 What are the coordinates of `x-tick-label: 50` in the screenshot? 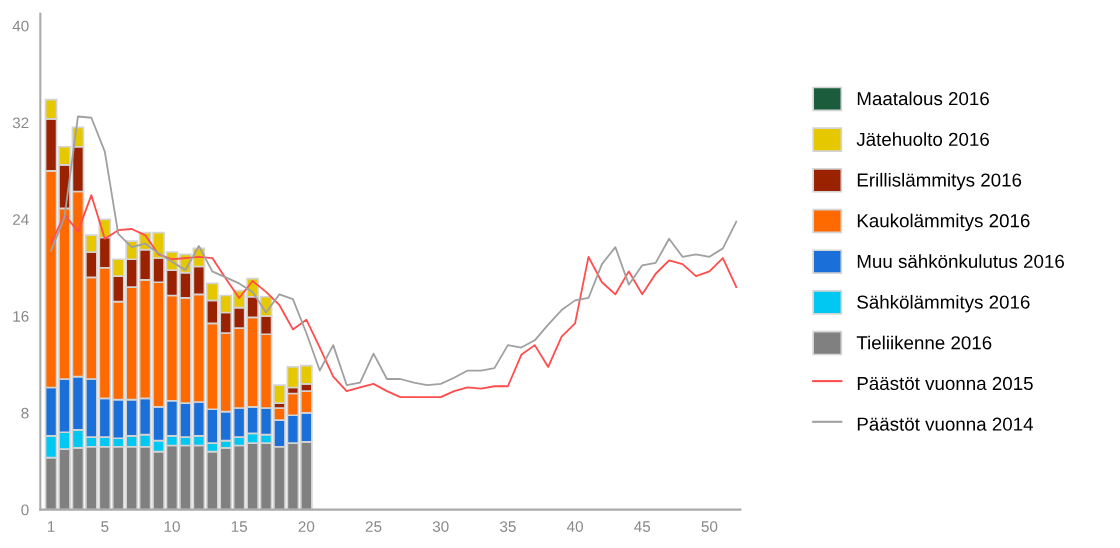 It's located at (709, 526).